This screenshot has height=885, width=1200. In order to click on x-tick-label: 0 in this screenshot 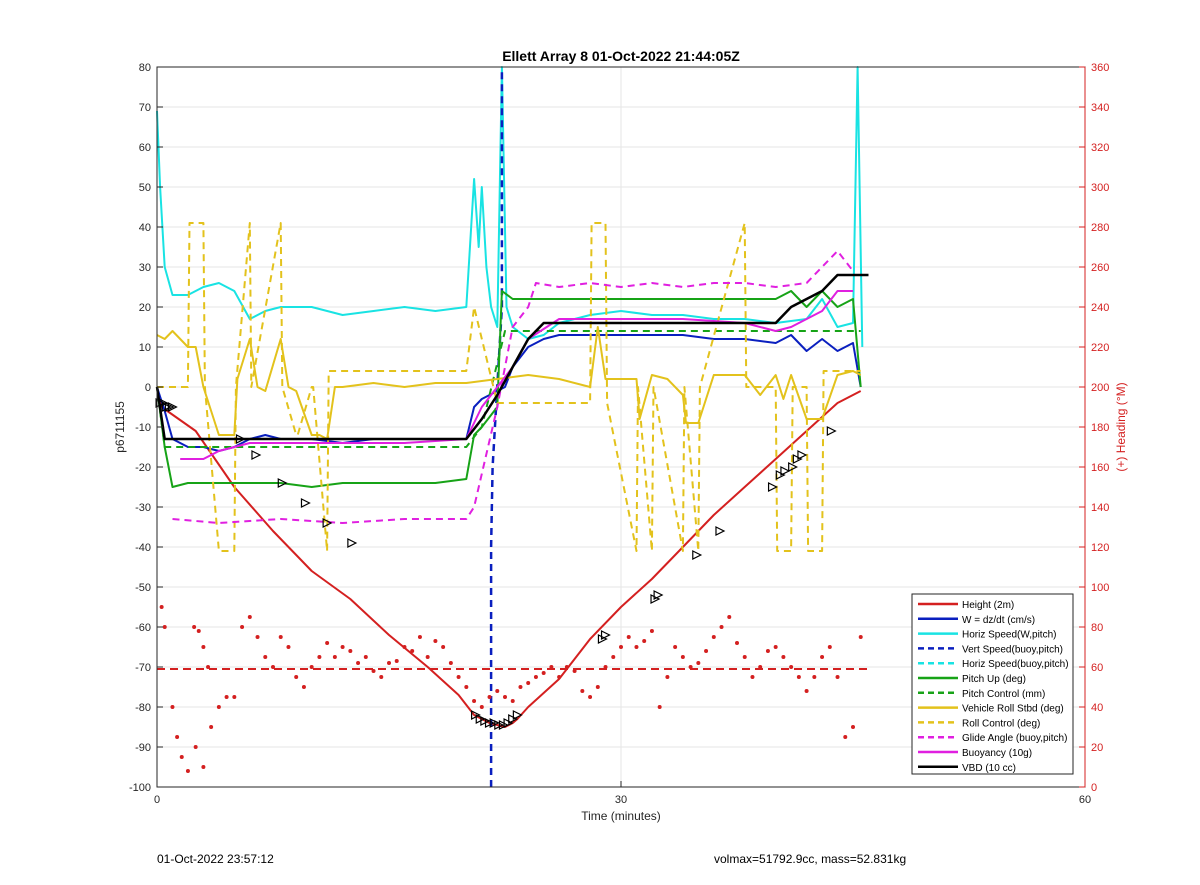, I will do `click(157, 800)`.